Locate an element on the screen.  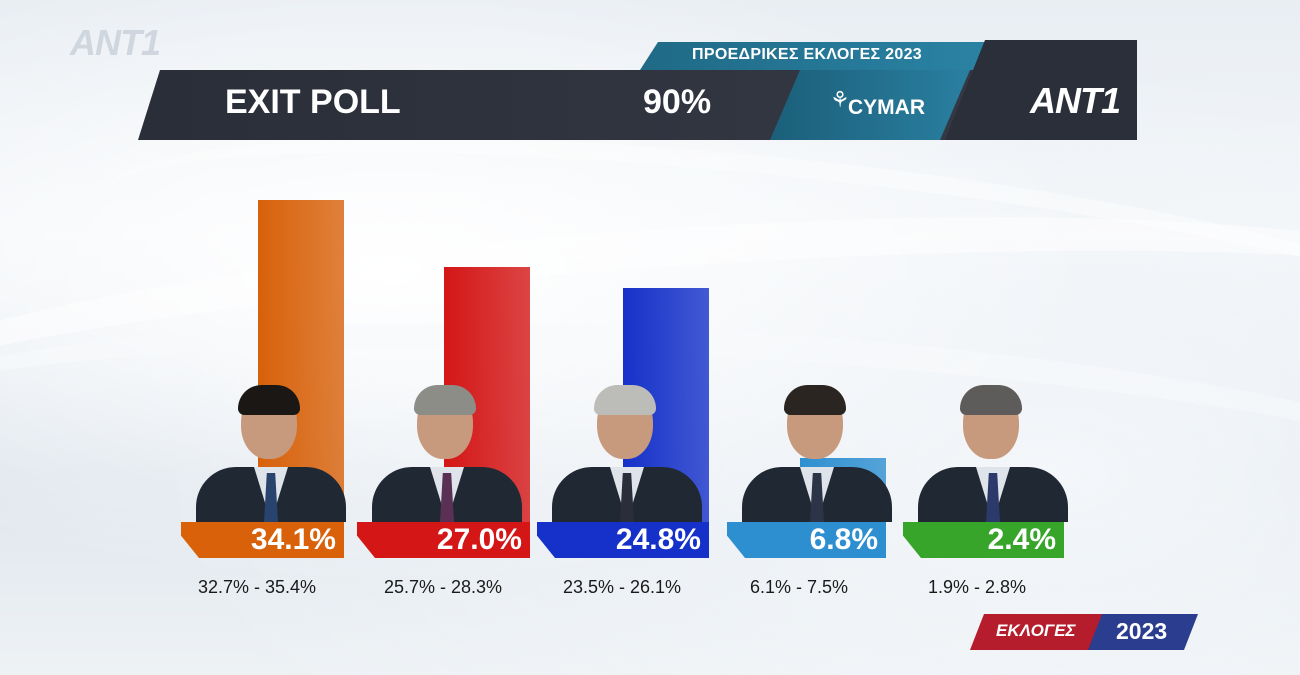
subtitle-strip is located at coordinates (839, 56).